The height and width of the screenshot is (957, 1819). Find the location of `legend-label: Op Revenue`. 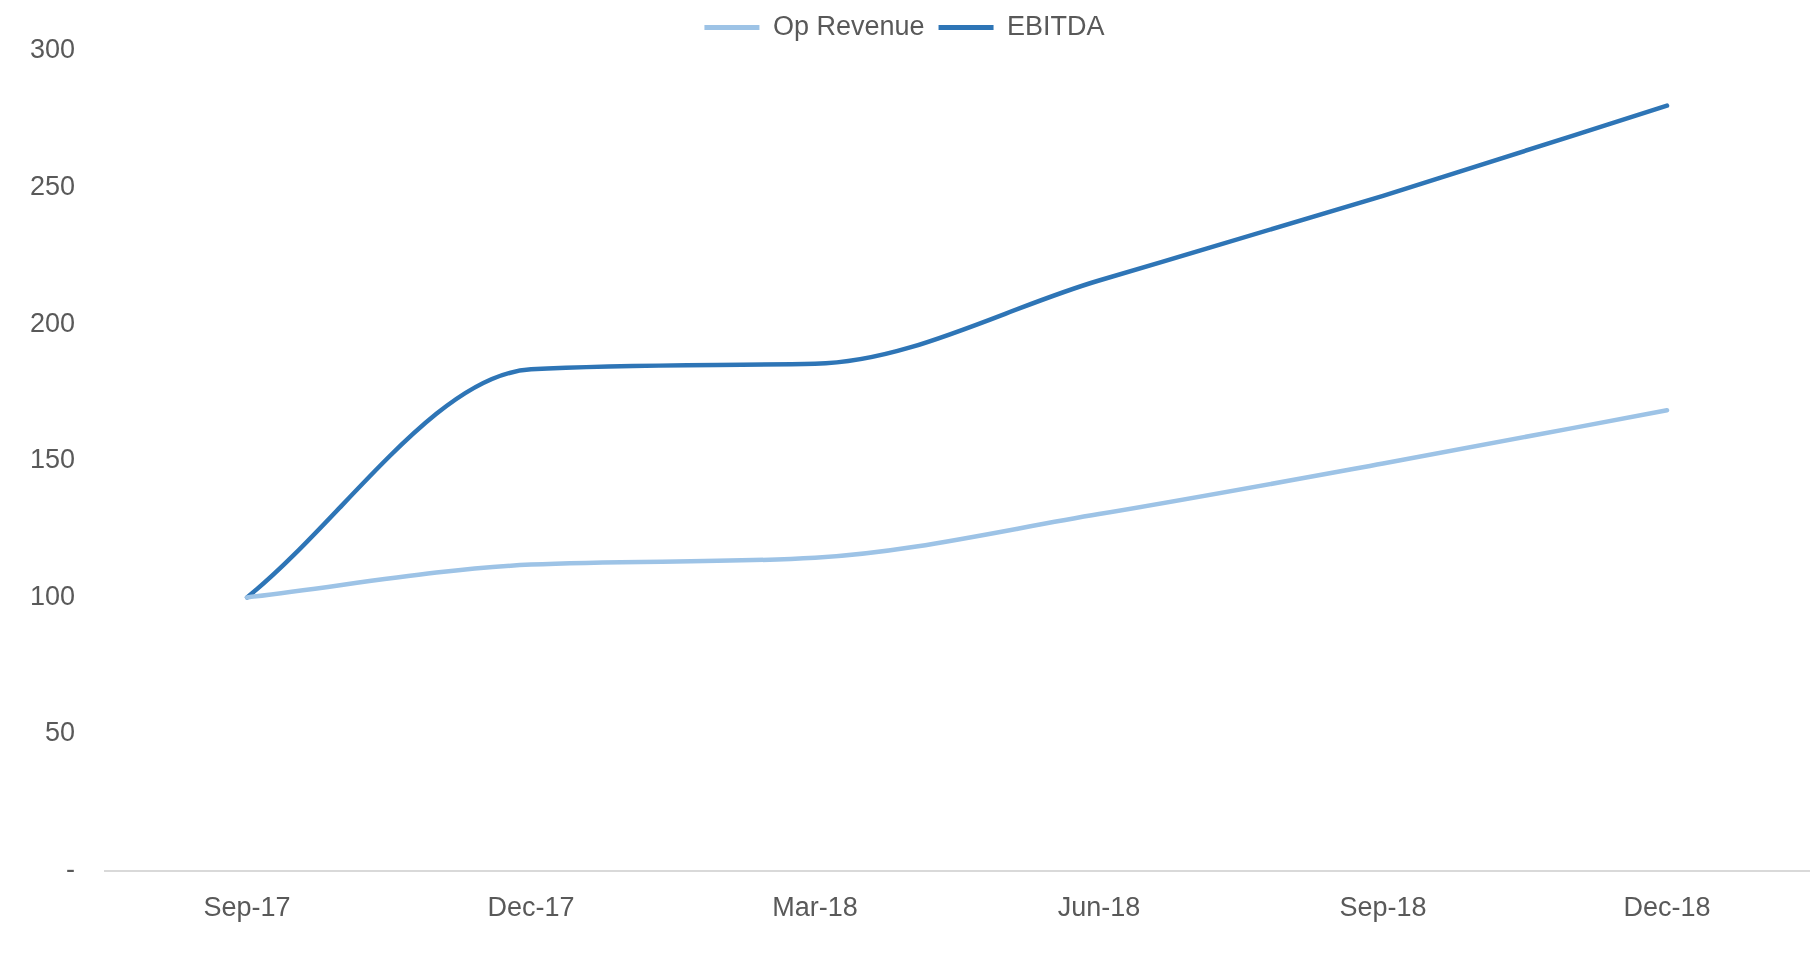

legend-label: Op Revenue is located at coordinates (848, 25).